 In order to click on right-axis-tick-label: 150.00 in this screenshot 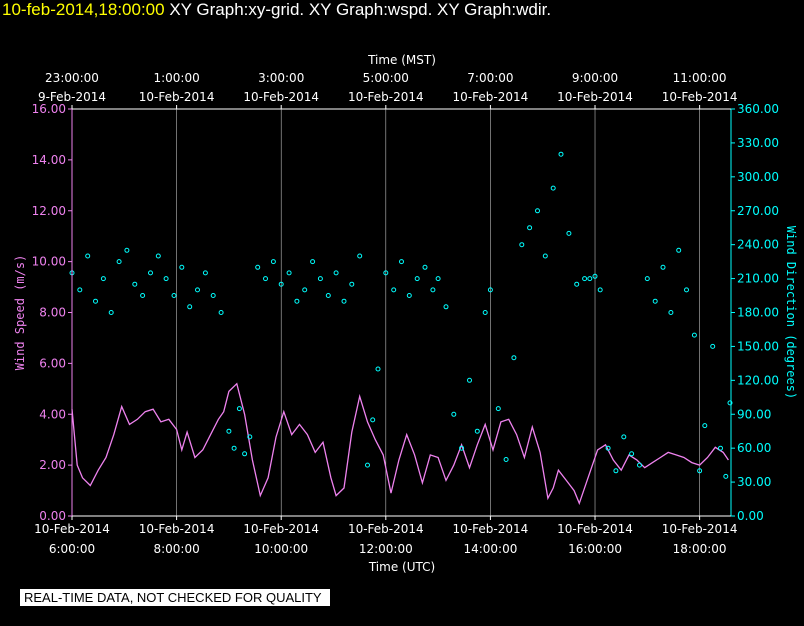, I will do `click(758, 346)`.